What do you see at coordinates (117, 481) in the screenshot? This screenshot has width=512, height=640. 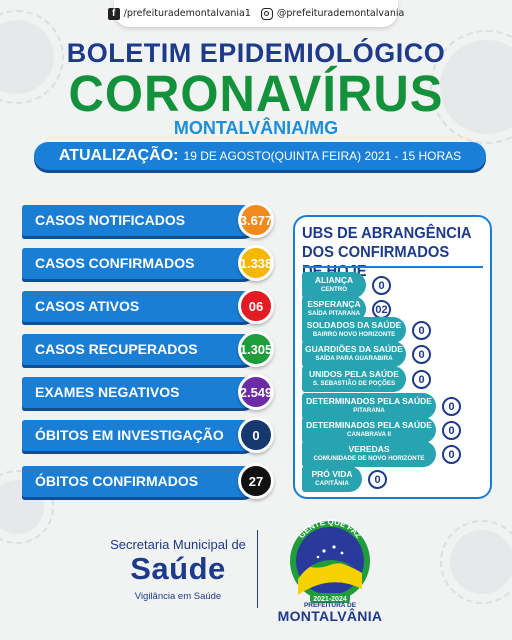 I see `stat-label: ÓBITOS CONFIRMADOS` at bounding box center [117, 481].